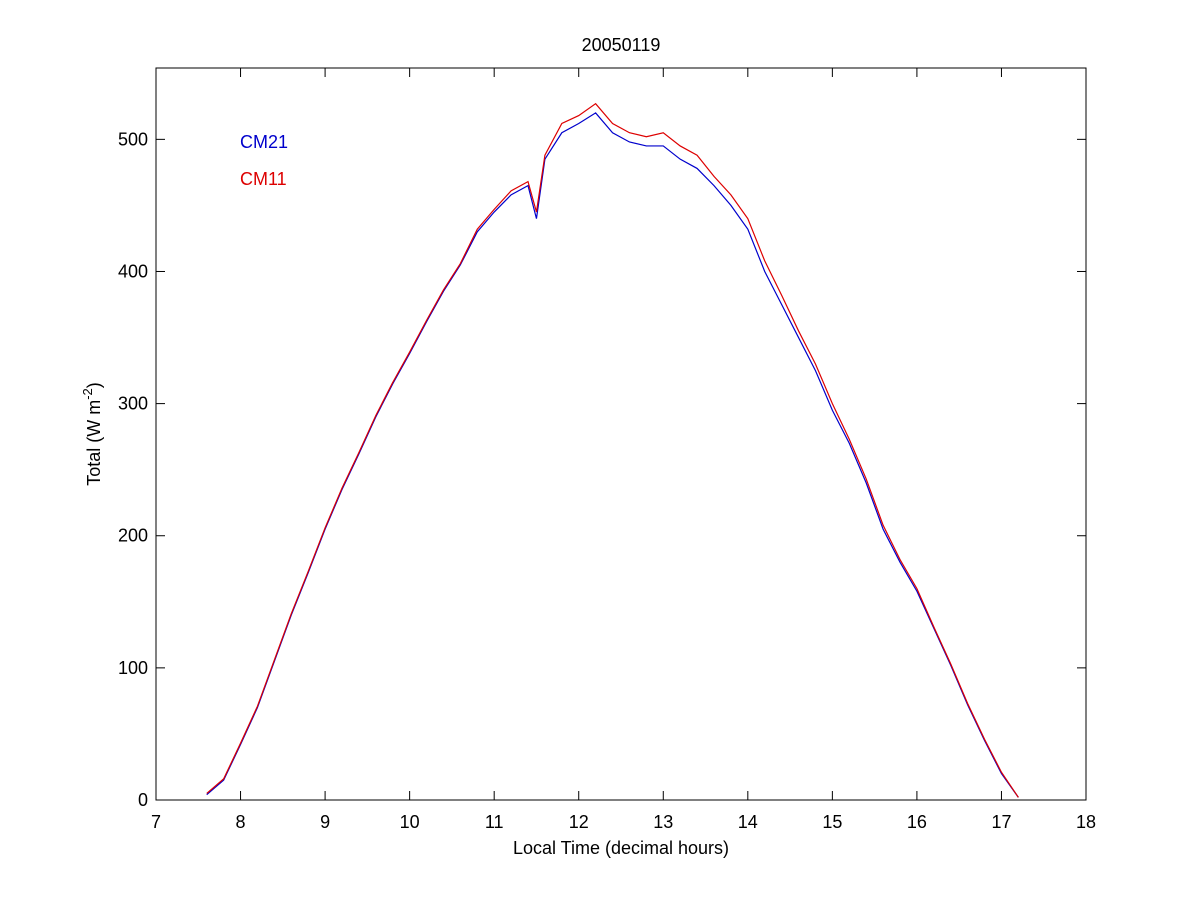  What do you see at coordinates (94, 443) in the screenshot?
I see `y-label-main: Total (W m` at bounding box center [94, 443].